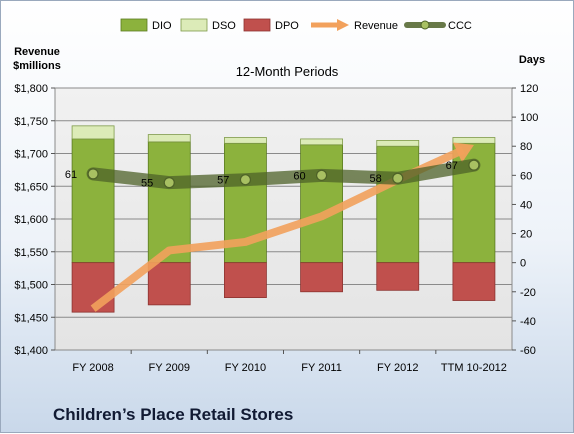  I want to click on legend-label-dio: DIO, so click(162, 26).